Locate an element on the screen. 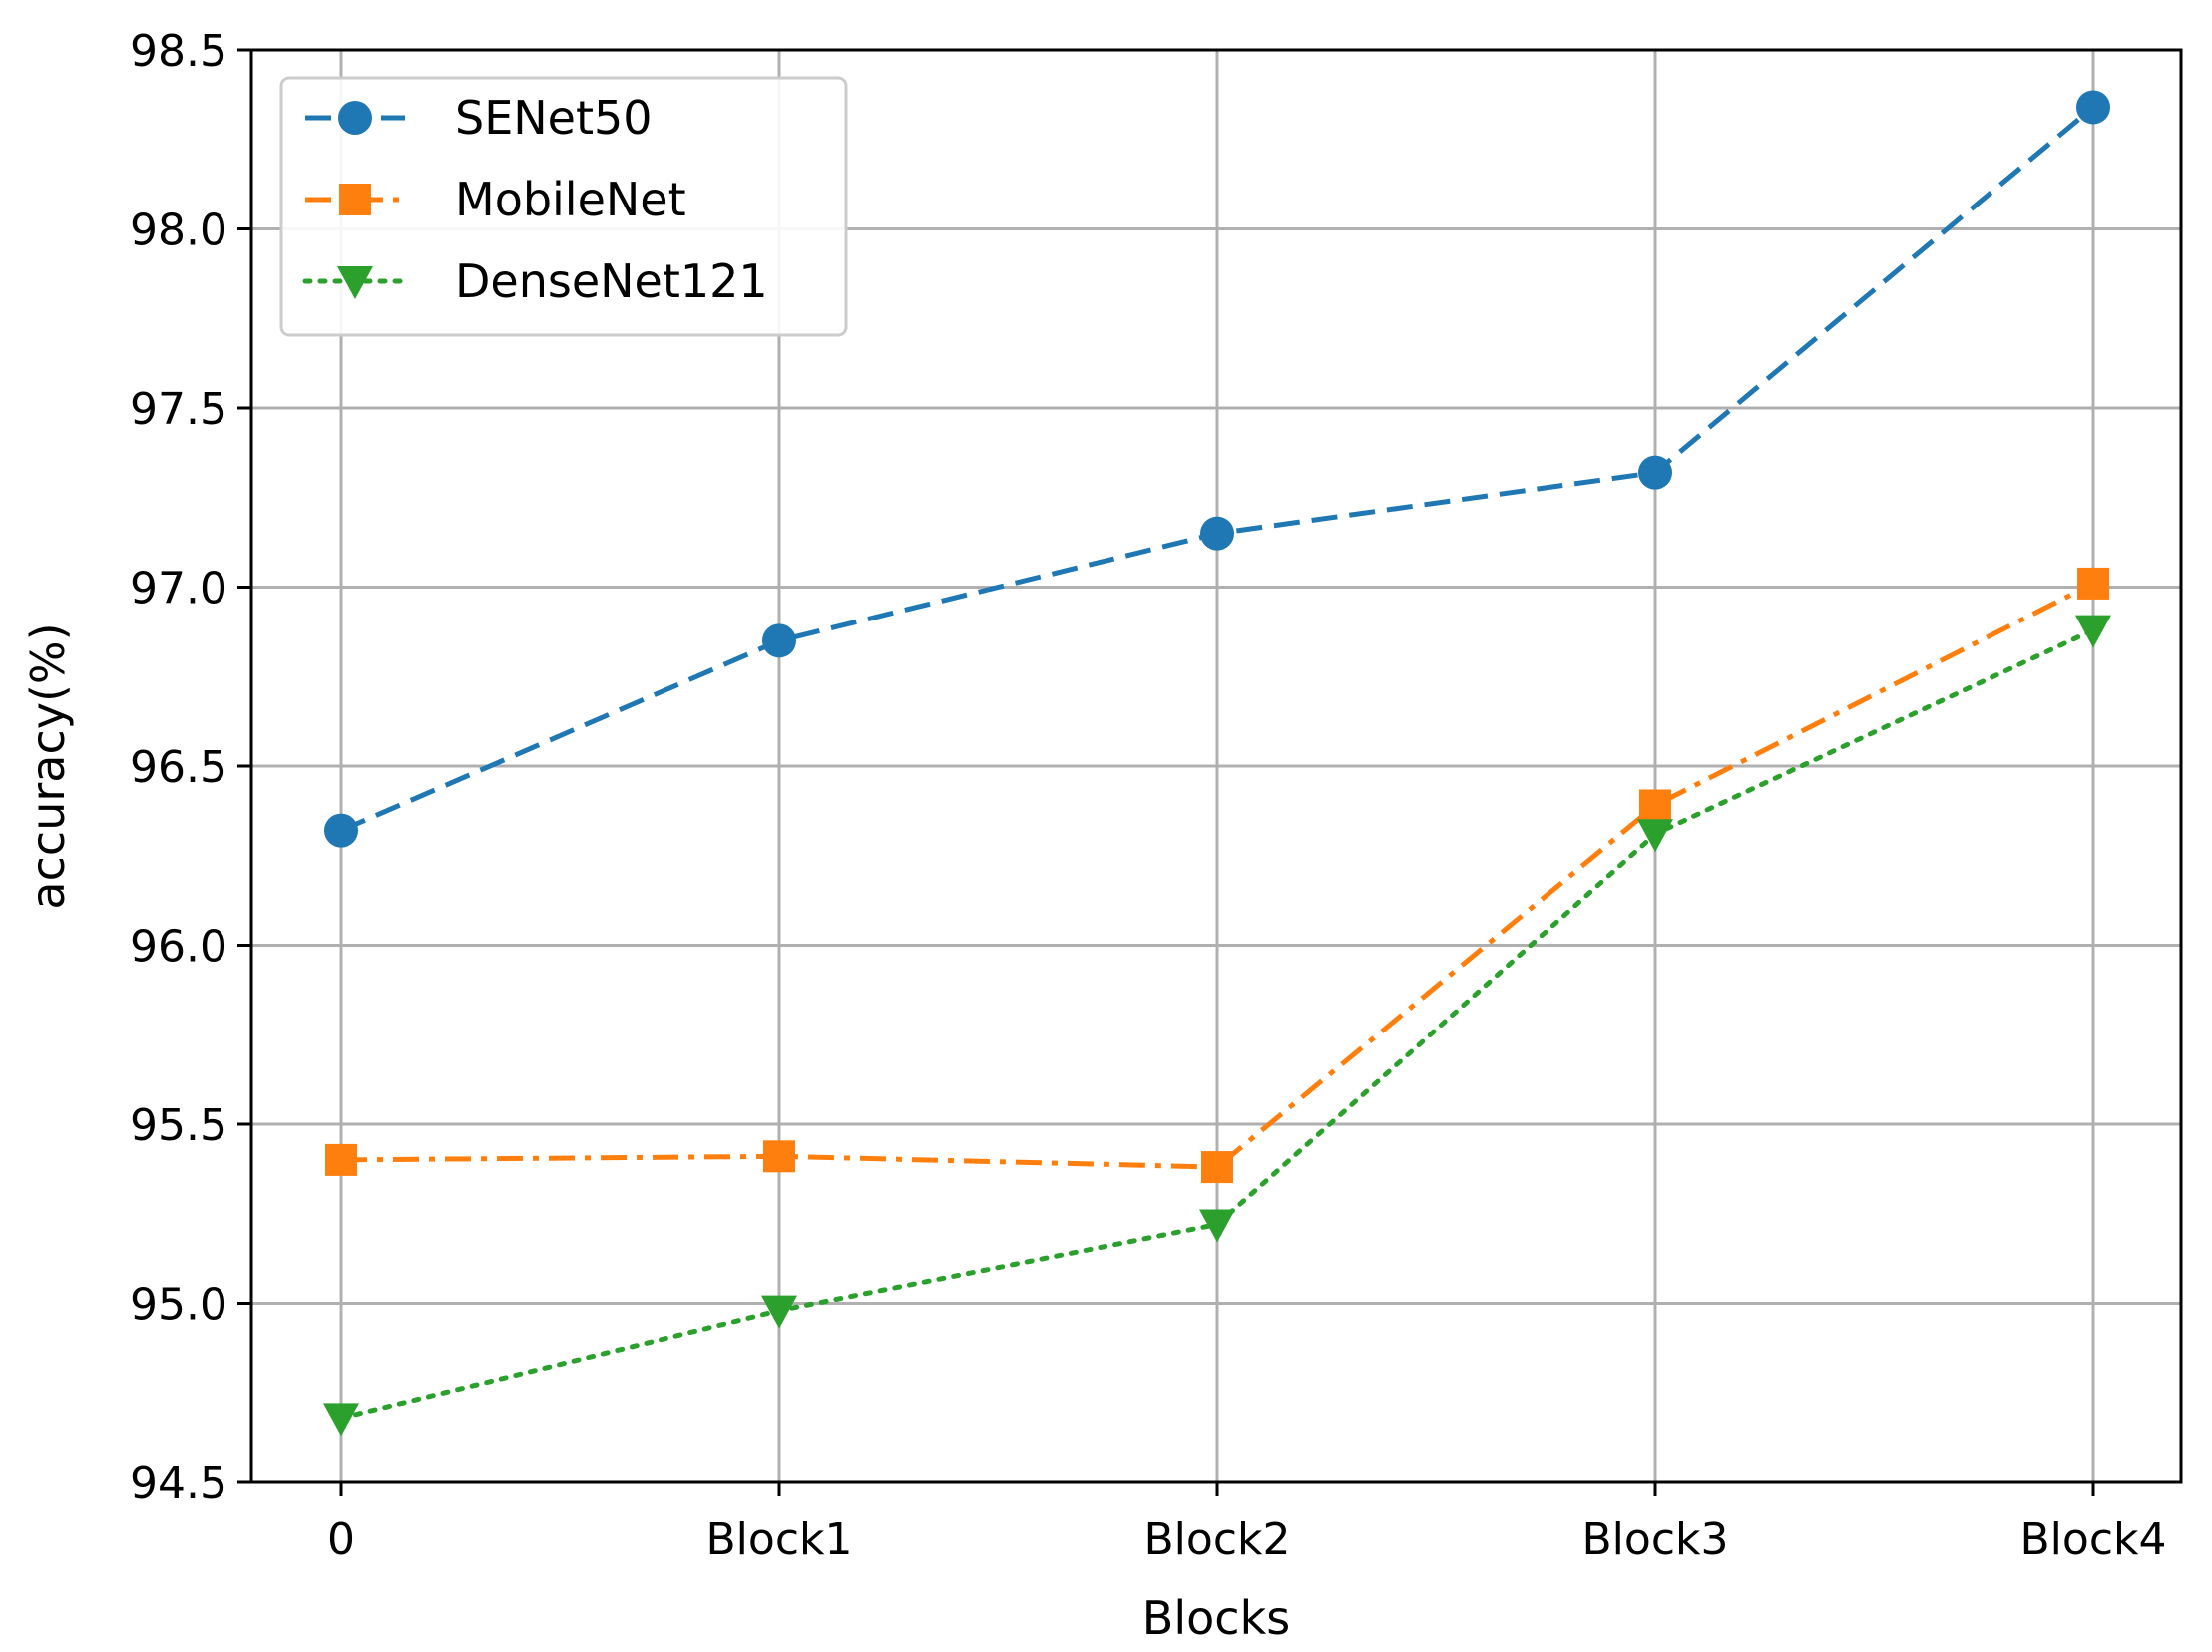 The image size is (2212, 1652). x-axis-title: Blocks is located at coordinates (1216, 1618).